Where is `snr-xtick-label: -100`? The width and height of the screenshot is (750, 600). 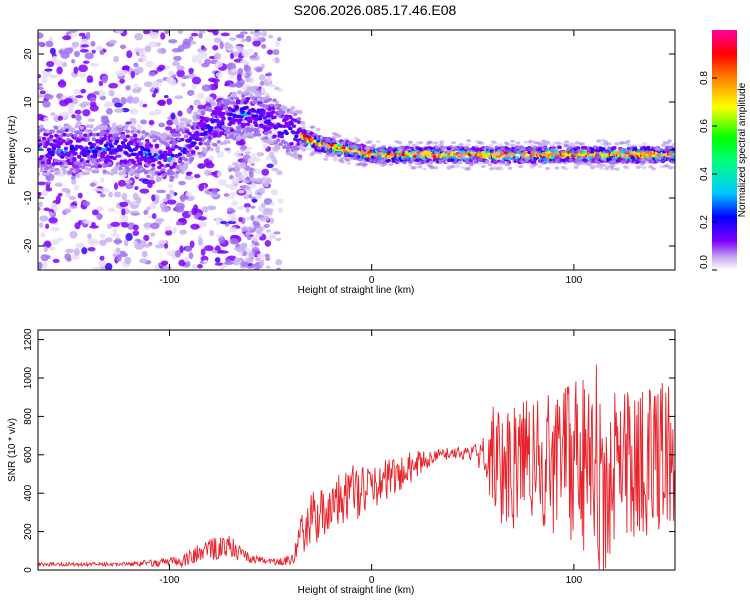 snr-xtick-label: -100 is located at coordinates (169, 580).